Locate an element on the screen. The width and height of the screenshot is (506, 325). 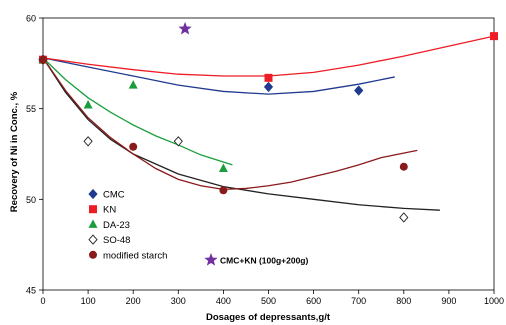
legend-marker-circle is located at coordinates (93, 254).